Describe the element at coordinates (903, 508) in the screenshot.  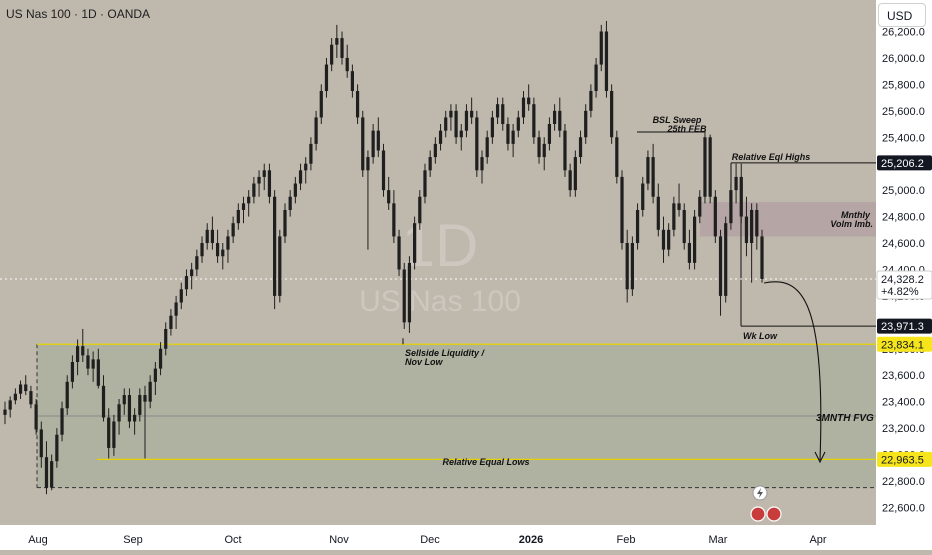
I see `y-tick-label: 22,600.0` at that location.